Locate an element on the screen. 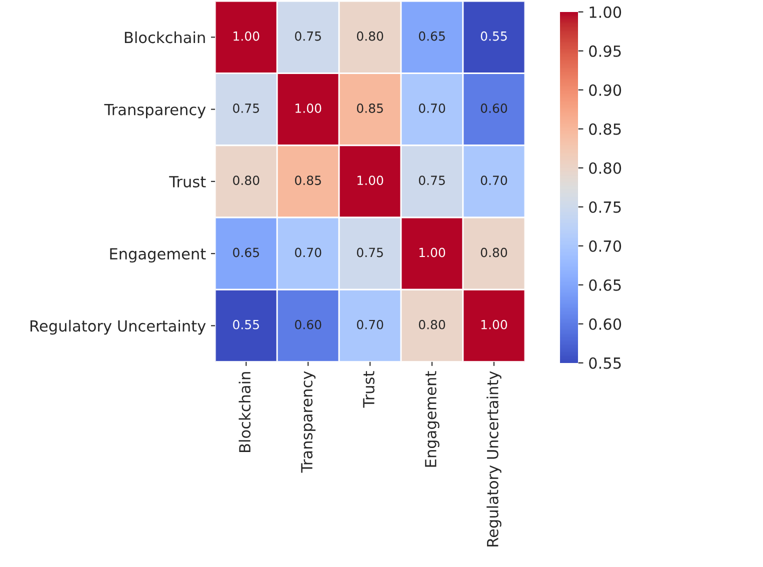 This screenshot has width=763, height=567. x-tick-label: Regulatory Uncertainty is located at coordinates (494, 458).